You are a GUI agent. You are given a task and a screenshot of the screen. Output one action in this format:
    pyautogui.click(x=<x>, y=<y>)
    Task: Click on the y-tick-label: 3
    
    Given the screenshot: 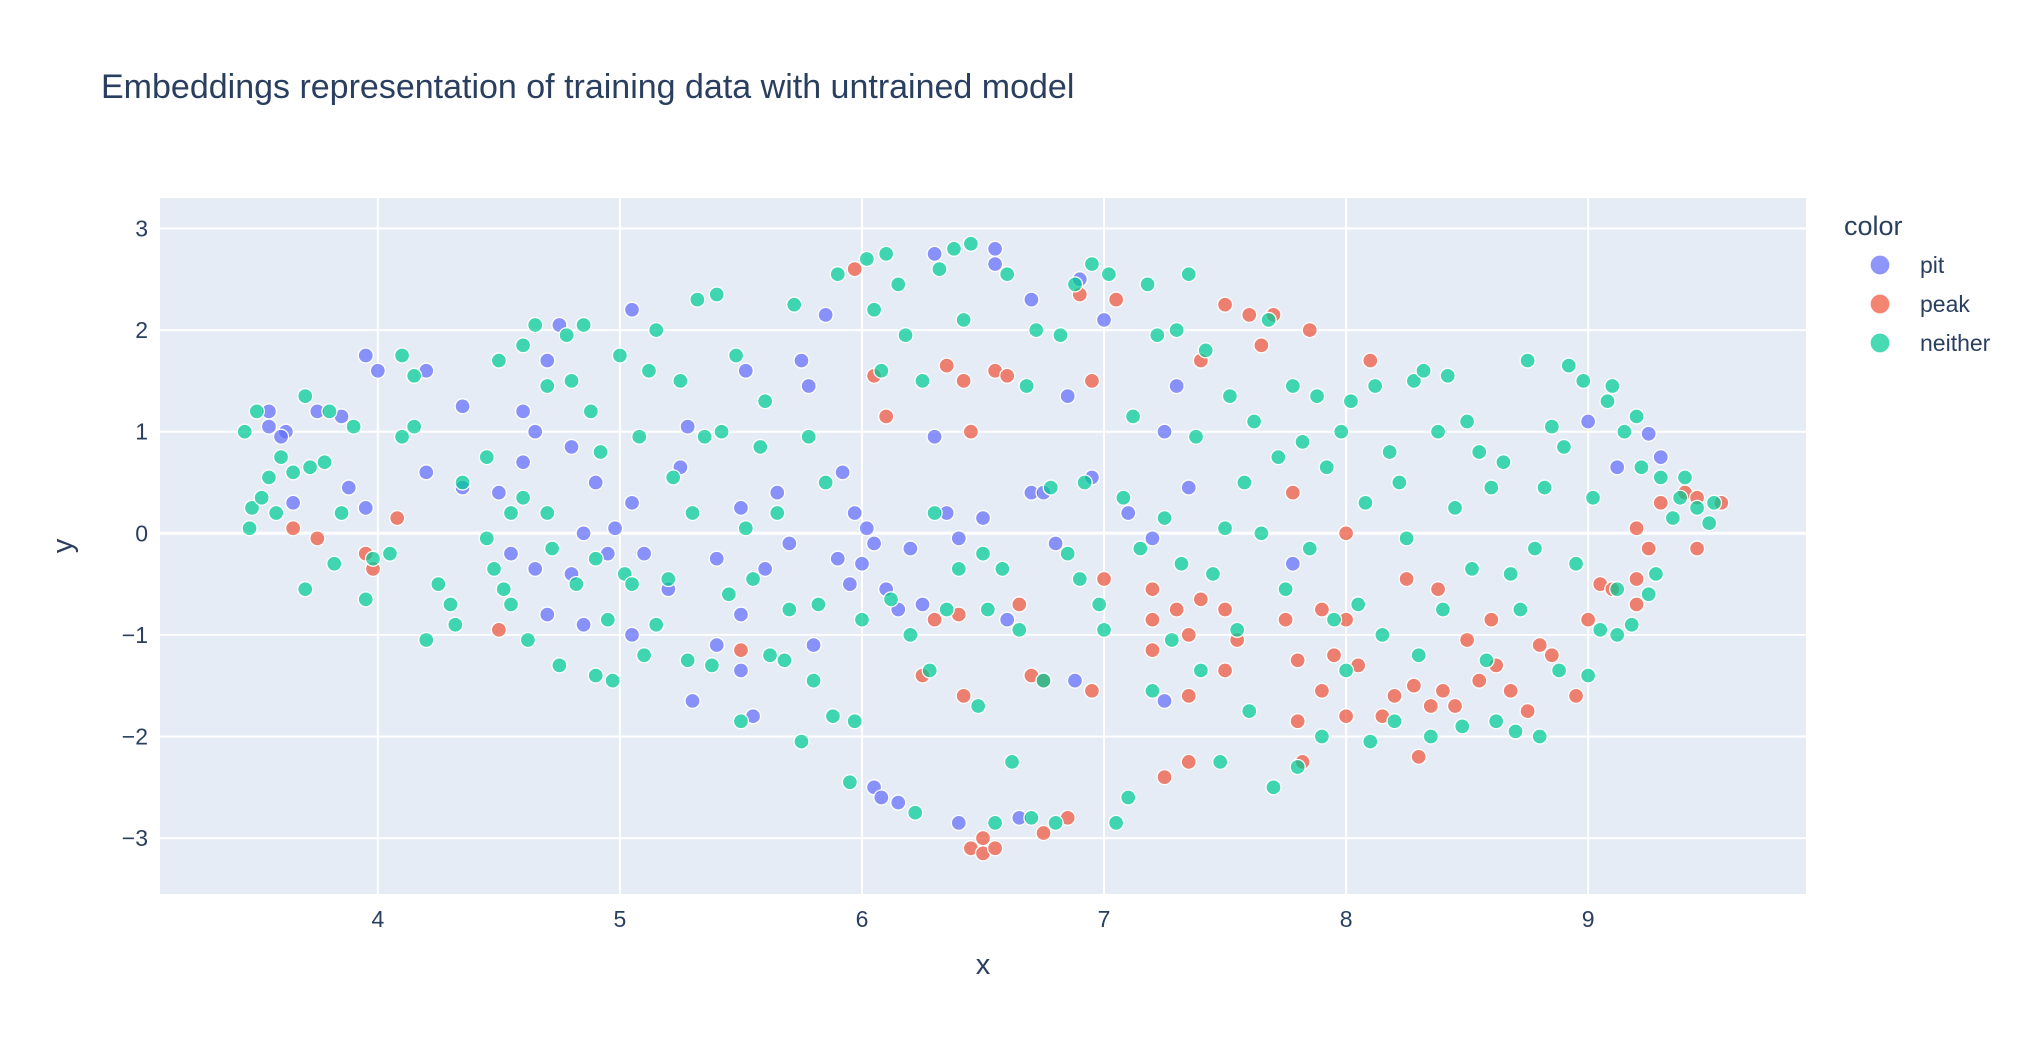 What is the action you would take?
    pyautogui.click(x=141, y=228)
    